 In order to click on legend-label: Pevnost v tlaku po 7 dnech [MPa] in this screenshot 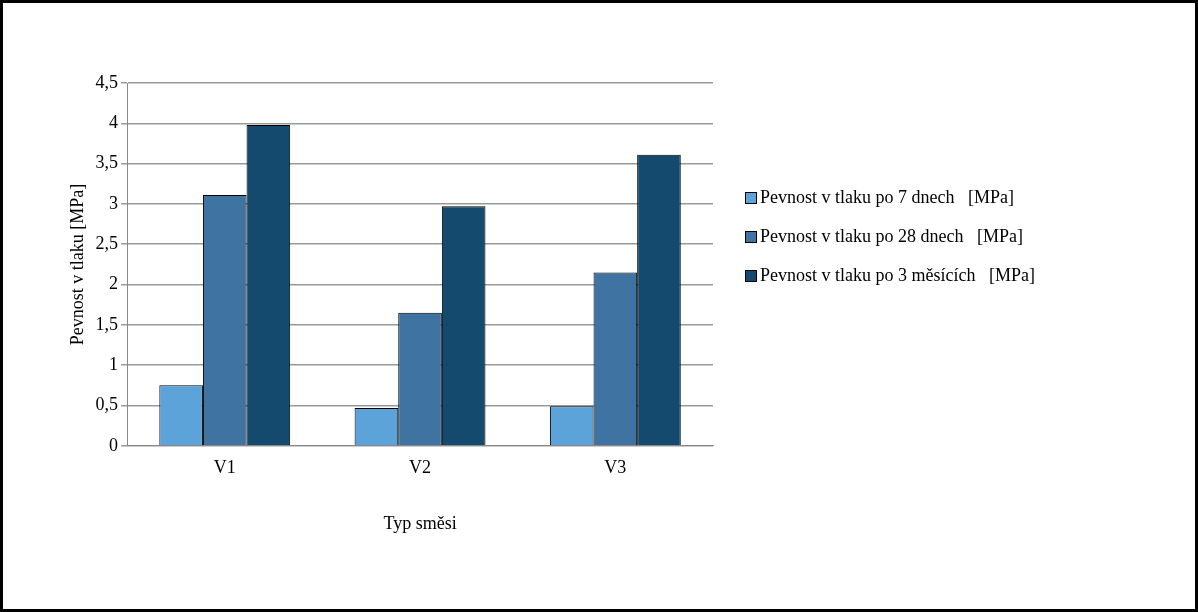, I will do `click(887, 197)`.